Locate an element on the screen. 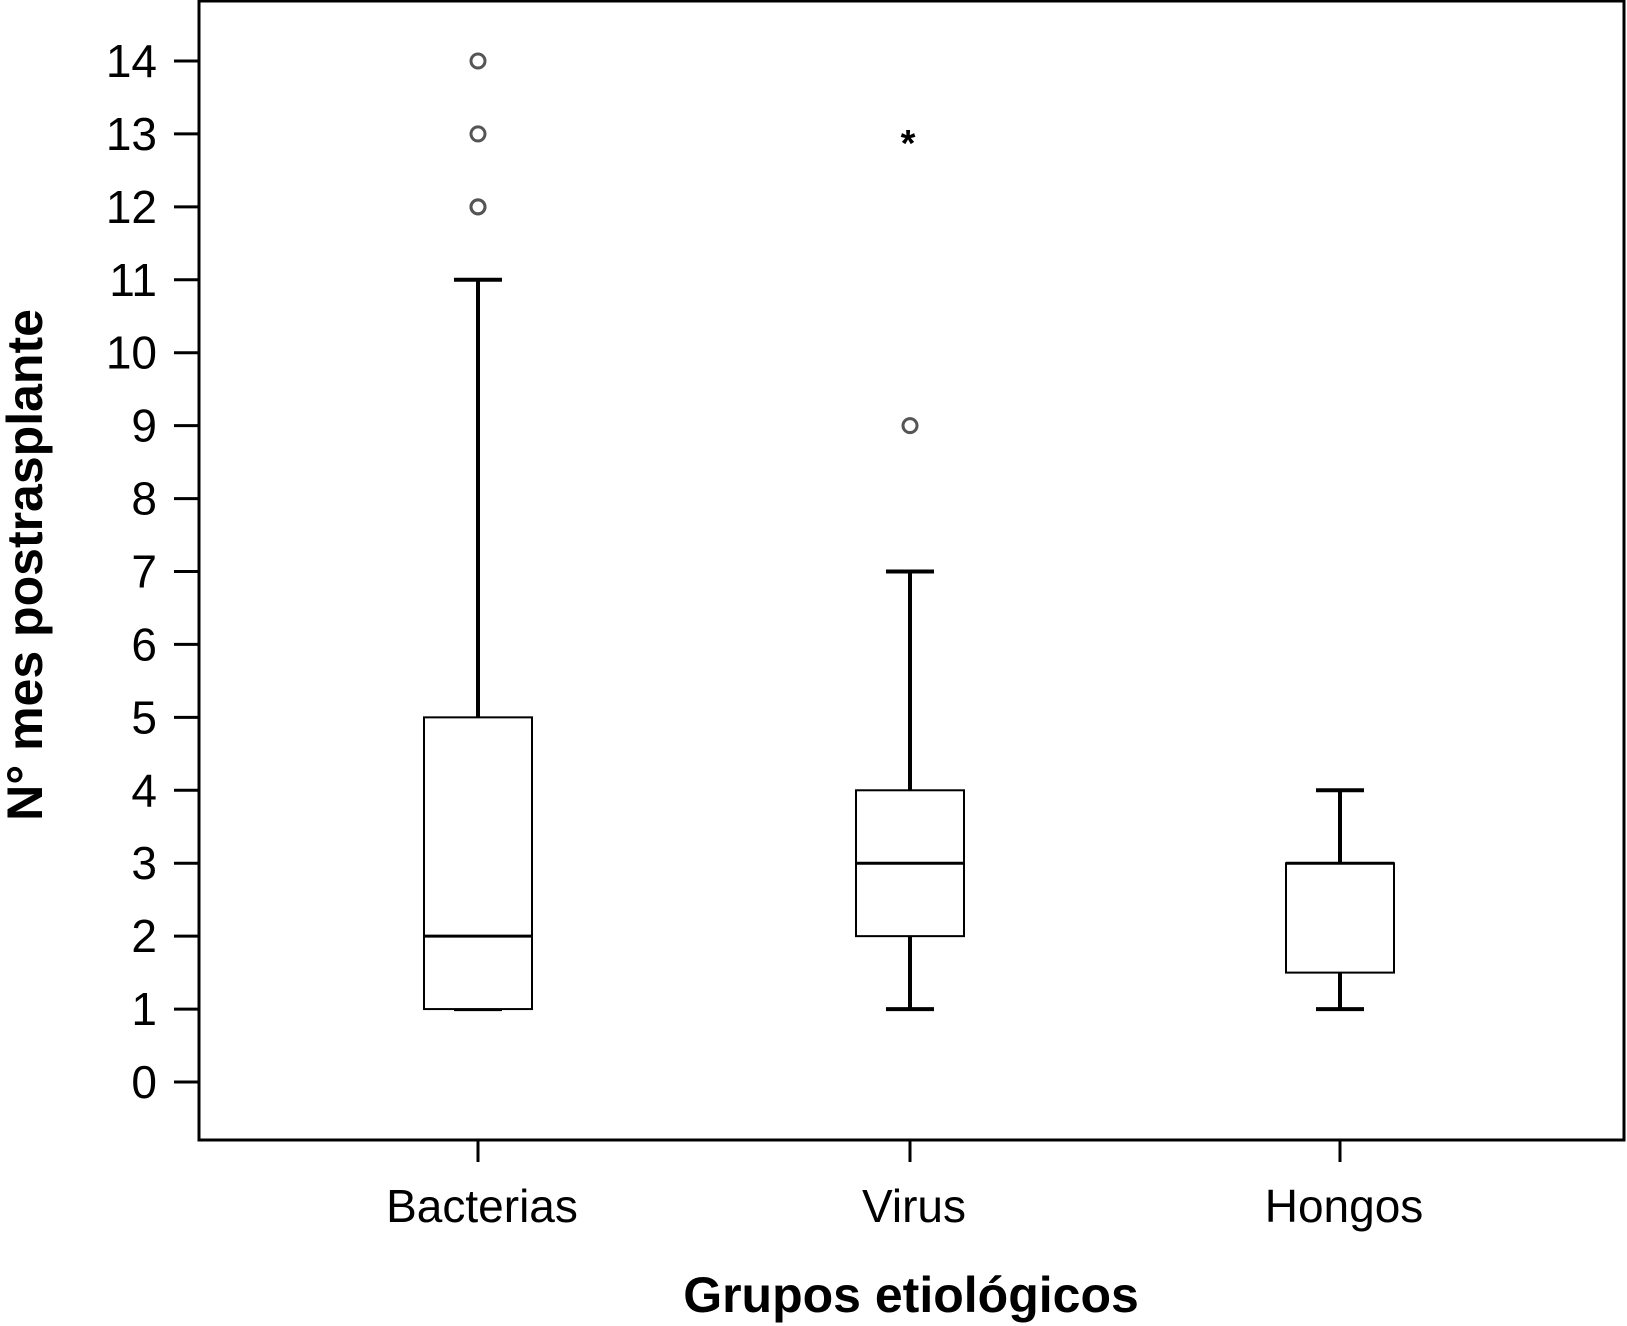 The image size is (1627, 1326). box-group-bacterias is located at coordinates (478, 532).